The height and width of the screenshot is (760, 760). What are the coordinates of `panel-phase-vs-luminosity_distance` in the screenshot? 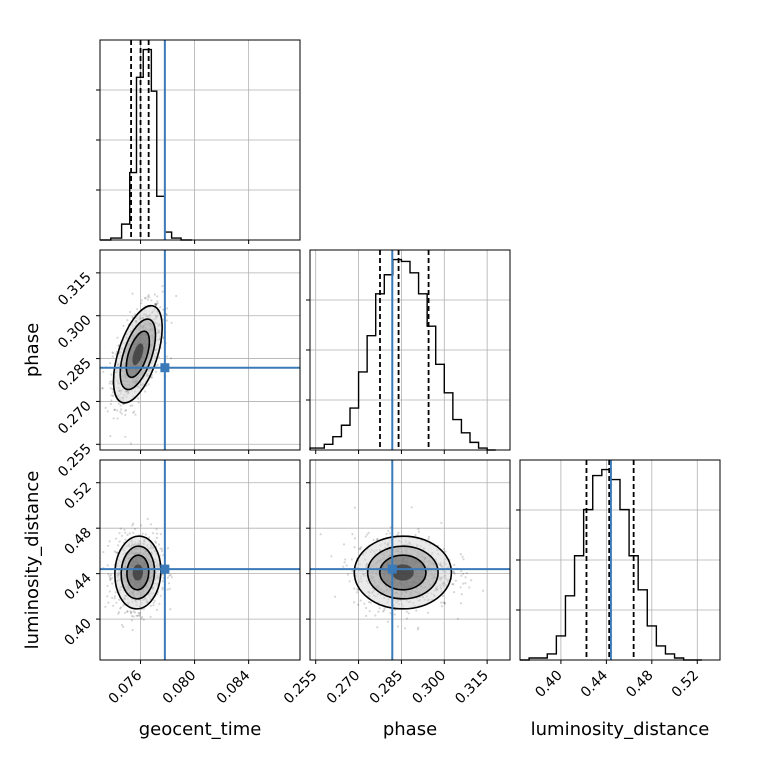 It's located at (410, 560).